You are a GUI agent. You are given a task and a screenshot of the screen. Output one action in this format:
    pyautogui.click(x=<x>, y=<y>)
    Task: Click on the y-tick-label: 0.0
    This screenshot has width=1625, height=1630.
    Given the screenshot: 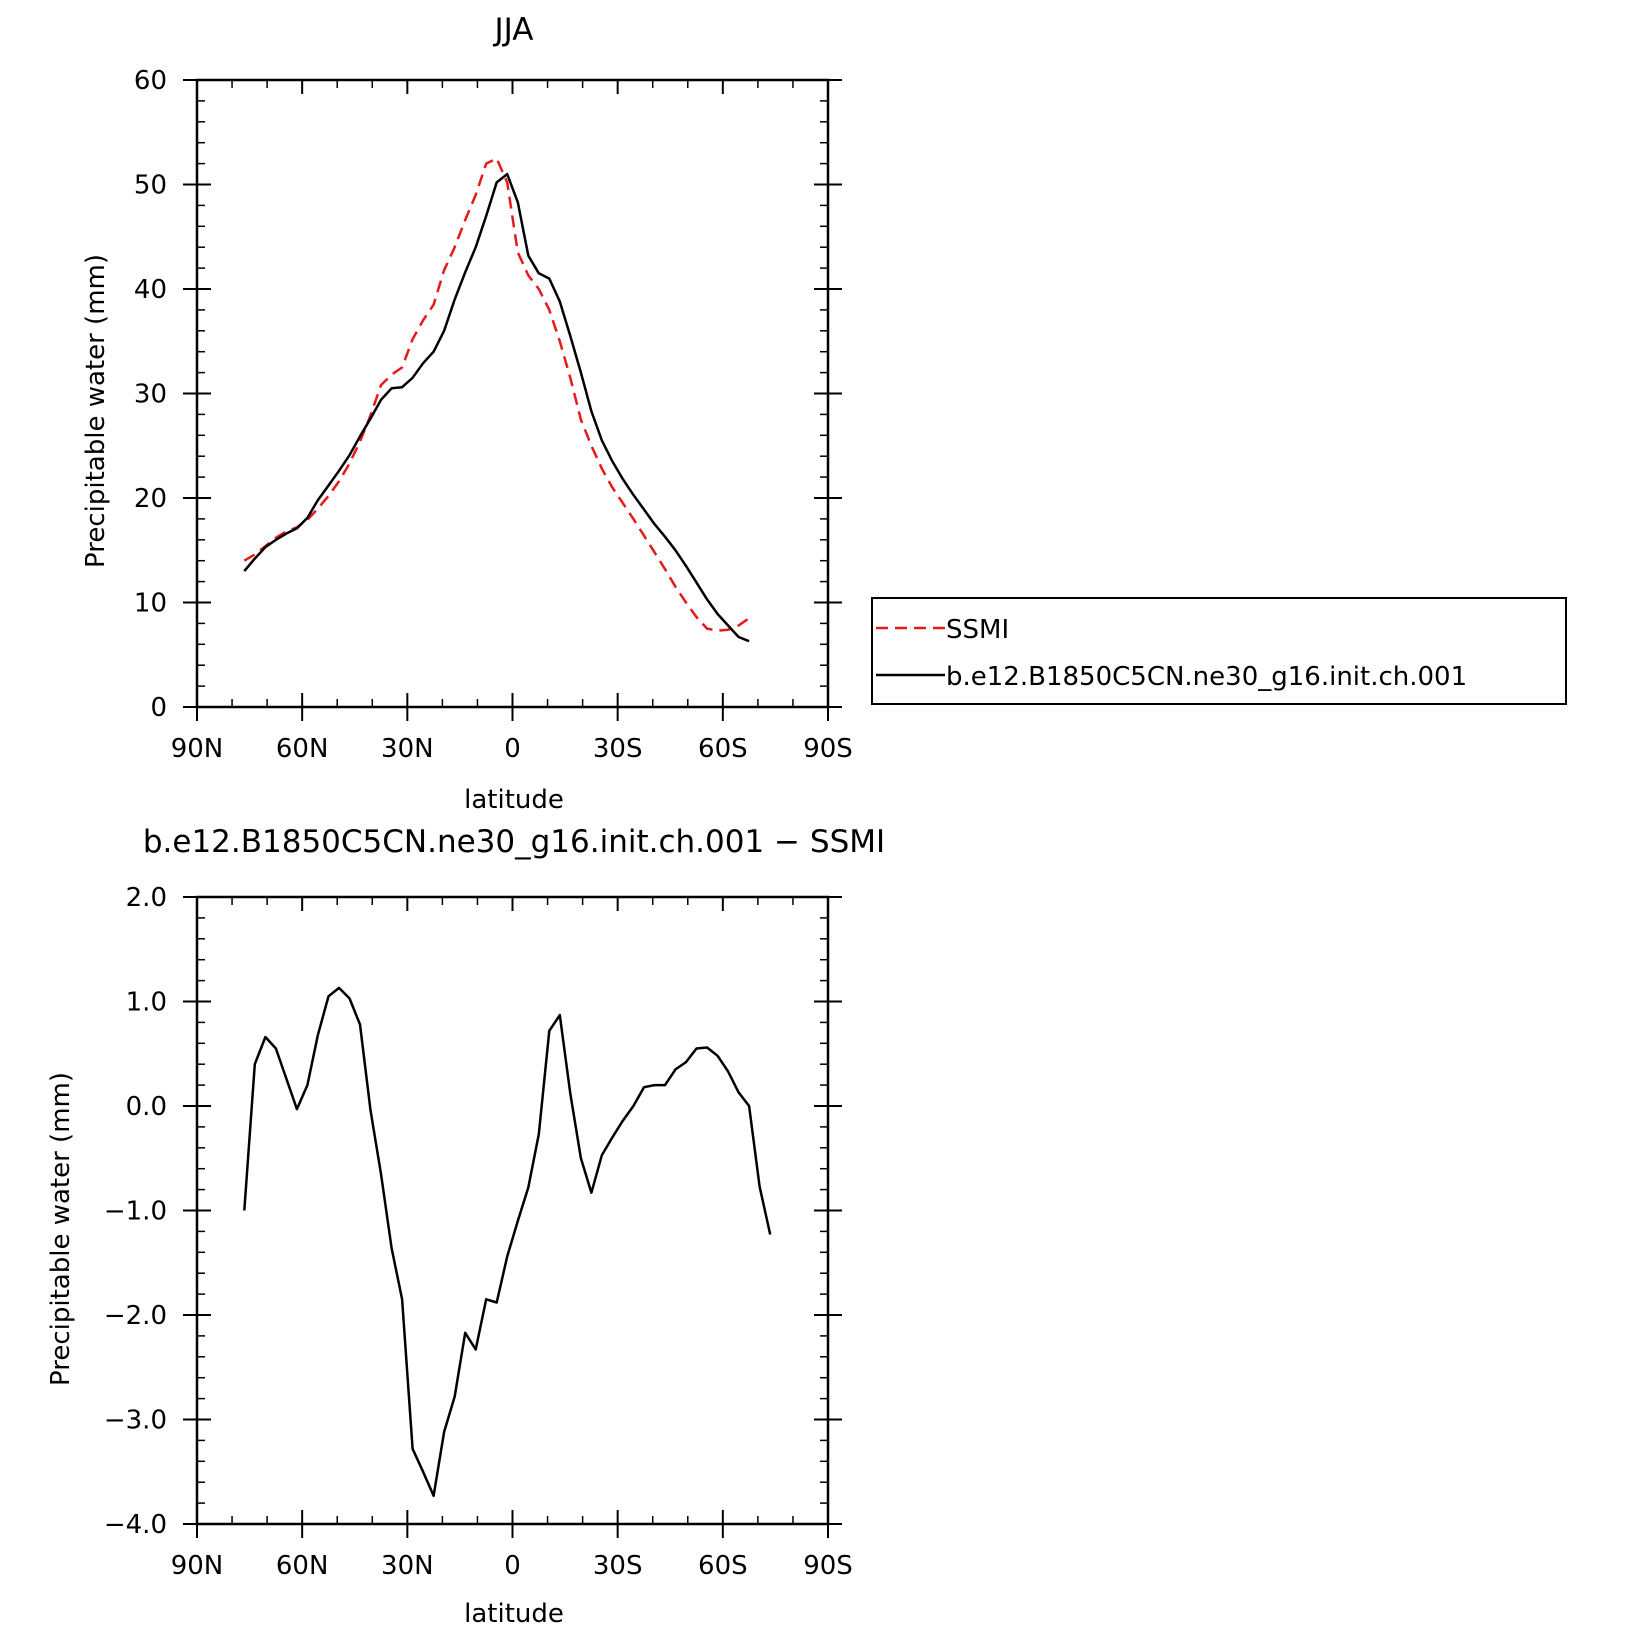 What is the action you would take?
    pyautogui.click(x=146, y=1107)
    